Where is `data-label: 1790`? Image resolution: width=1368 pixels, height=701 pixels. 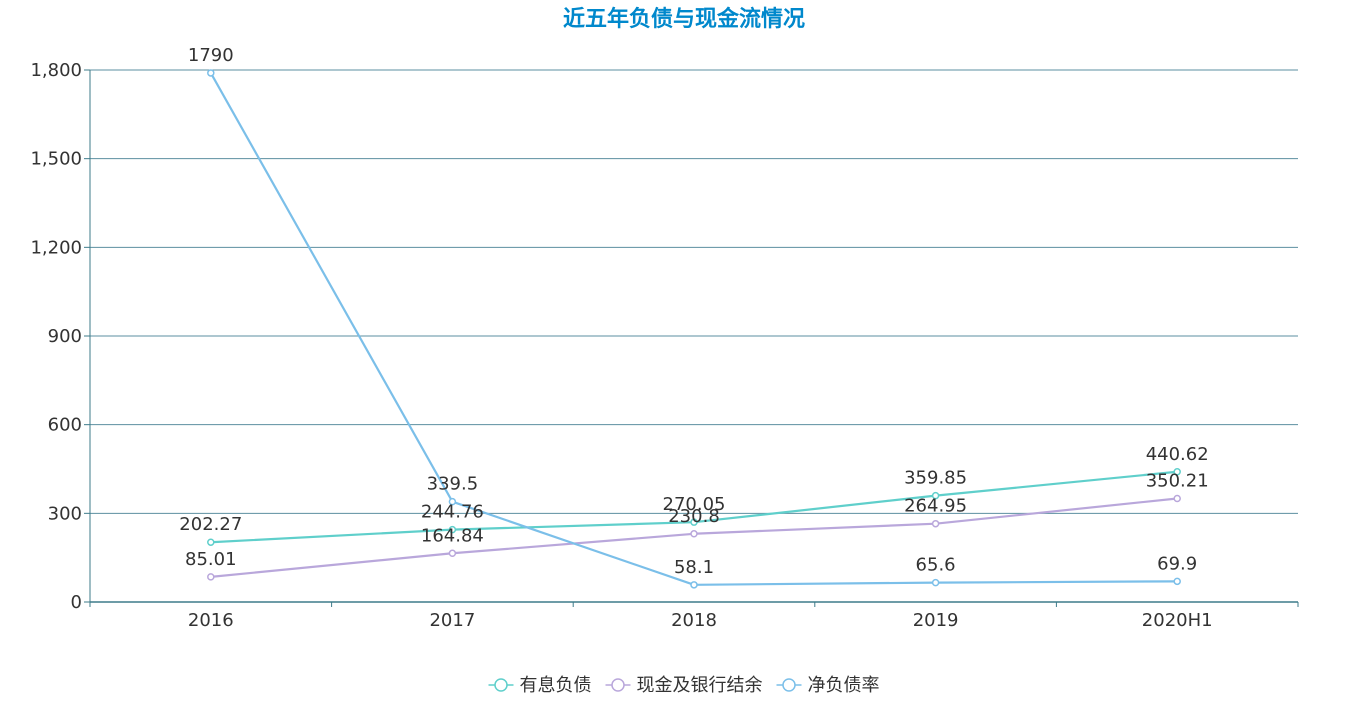
data-label: 1790 is located at coordinates (211, 55).